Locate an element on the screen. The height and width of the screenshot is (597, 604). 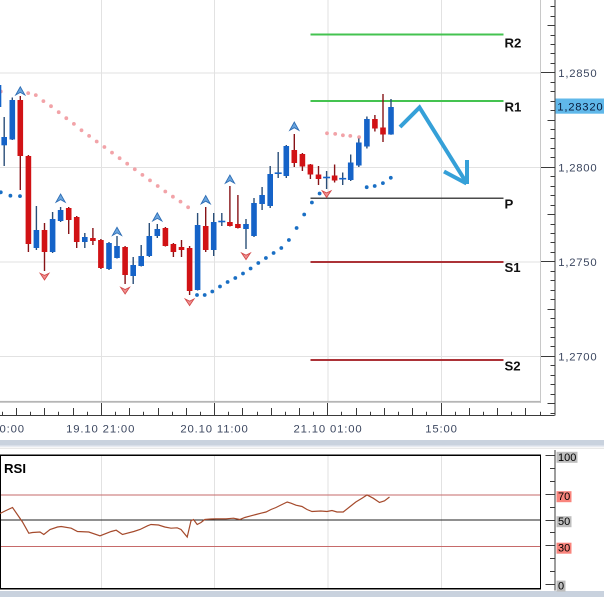
svg-text: R1 is located at coordinates (513, 106).